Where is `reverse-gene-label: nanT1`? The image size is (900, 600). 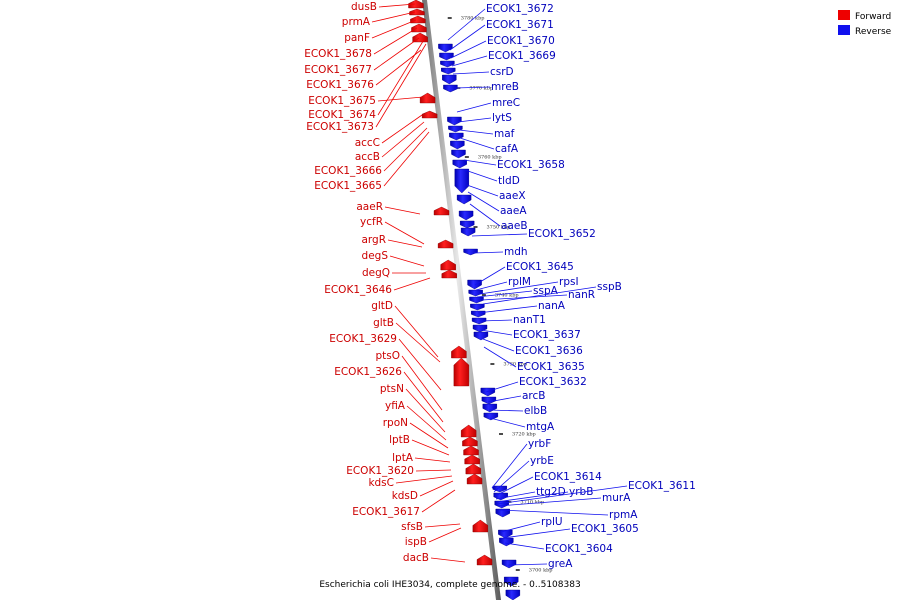 reverse-gene-label: nanT1 is located at coordinates (529, 320).